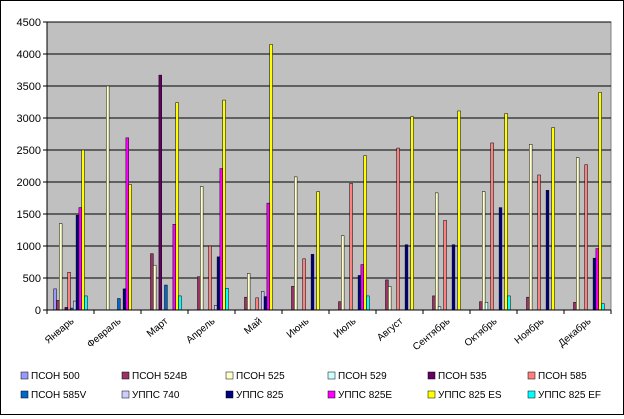 This screenshot has height=419, width=624. I want to click on y-tick-label: 0, so click(38, 311).